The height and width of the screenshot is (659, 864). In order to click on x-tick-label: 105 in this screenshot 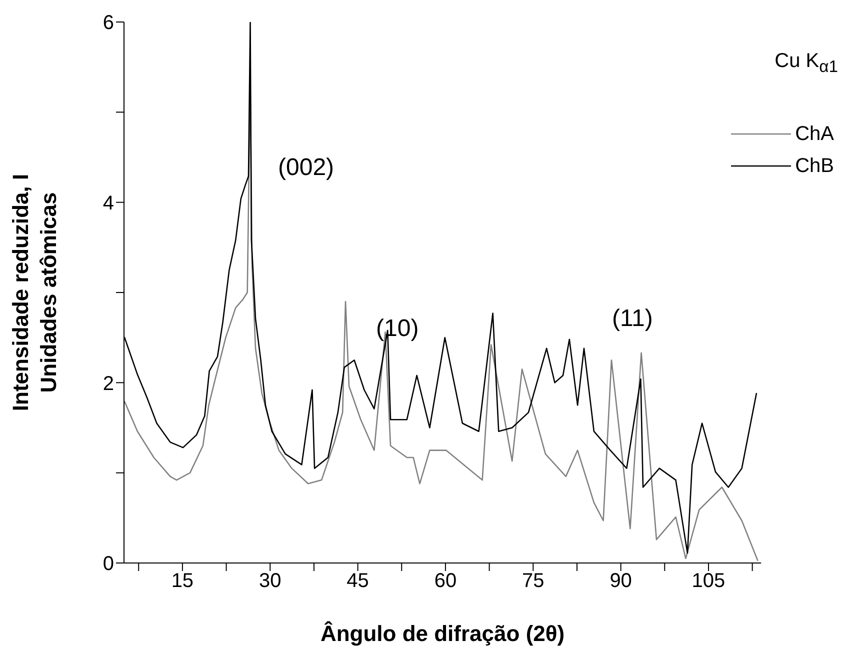, I will do `click(709, 581)`.